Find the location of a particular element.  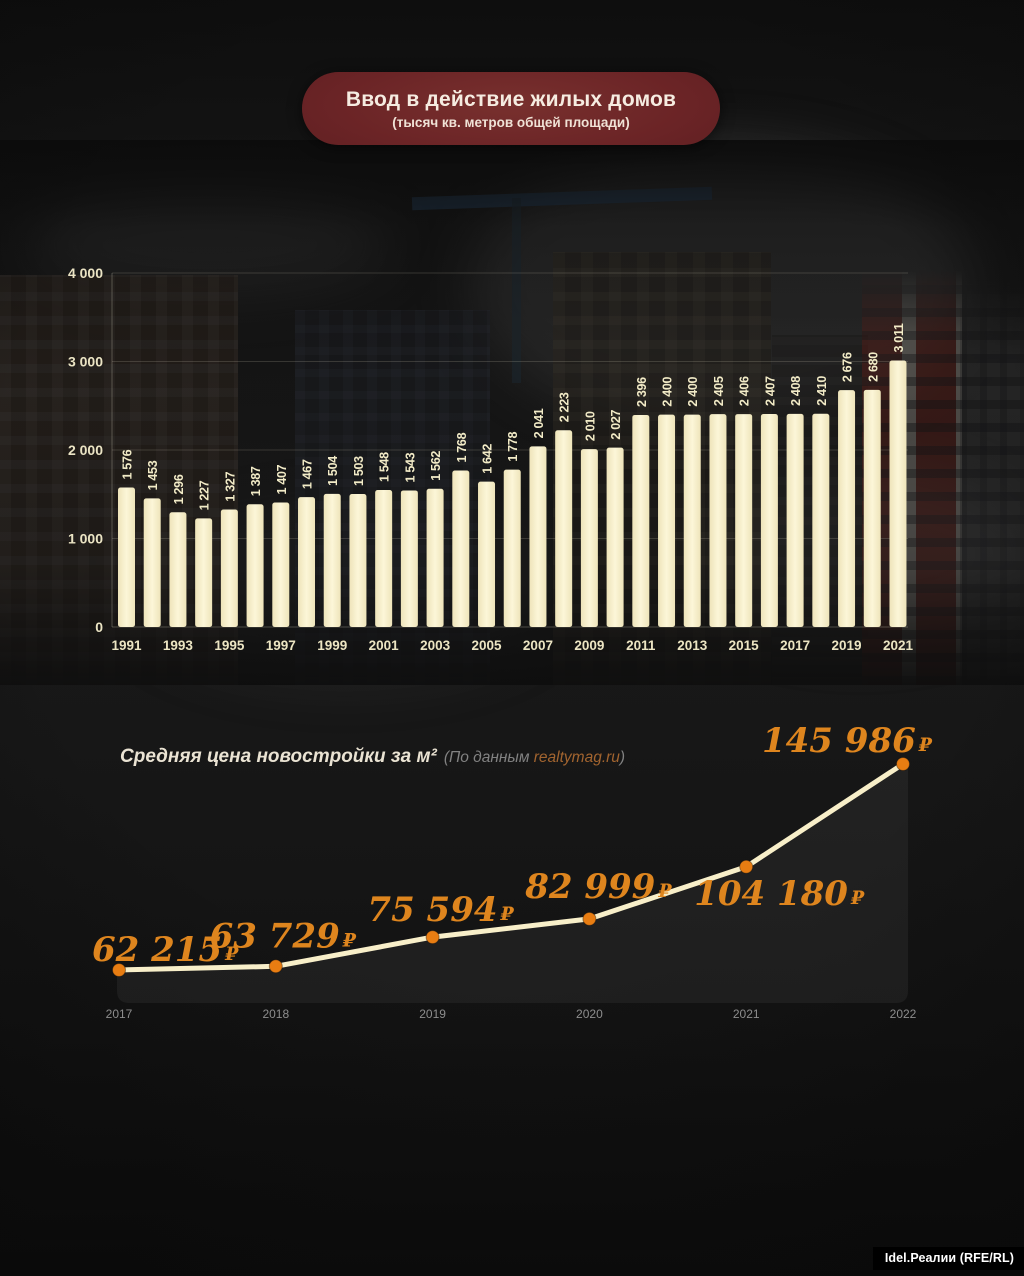

x-tick-label: 2019 is located at coordinates (847, 645).